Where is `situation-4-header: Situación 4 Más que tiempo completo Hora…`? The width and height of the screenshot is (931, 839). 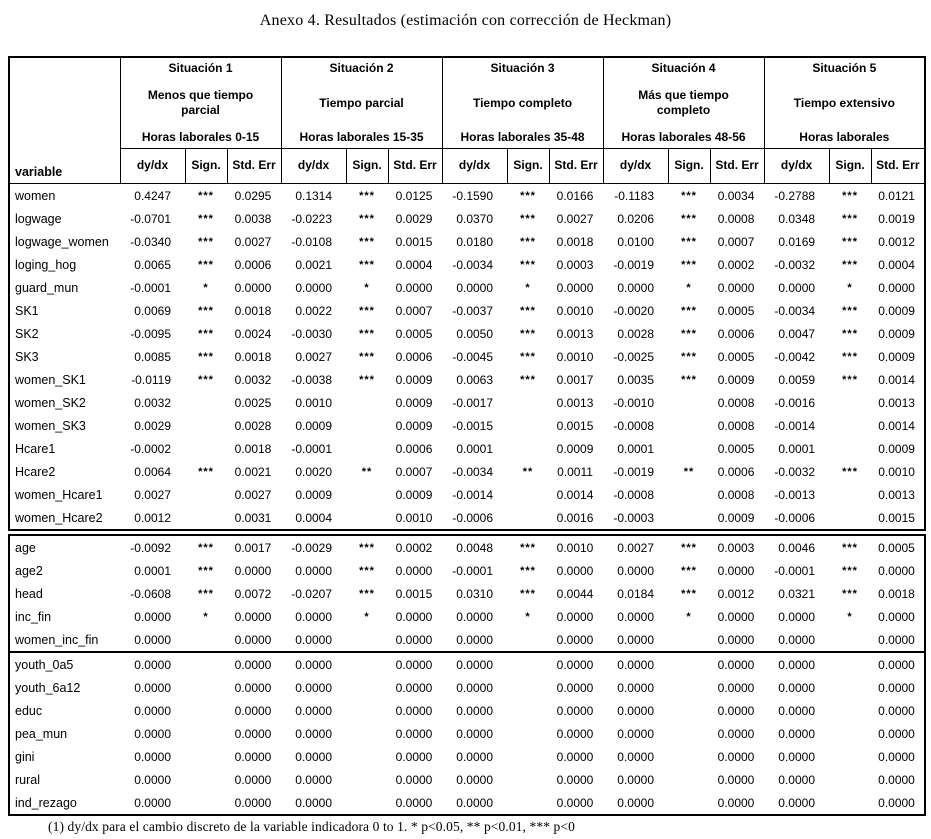
situation-4-header: Situación 4 Más que tiempo completo Hora… is located at coordinates (683, 102).